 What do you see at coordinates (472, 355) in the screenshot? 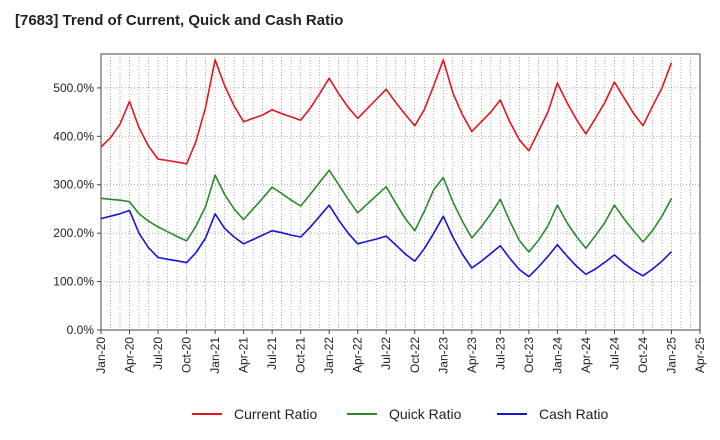
I see `x-tick-label: Apr-23` at bounding box center [472, 355].